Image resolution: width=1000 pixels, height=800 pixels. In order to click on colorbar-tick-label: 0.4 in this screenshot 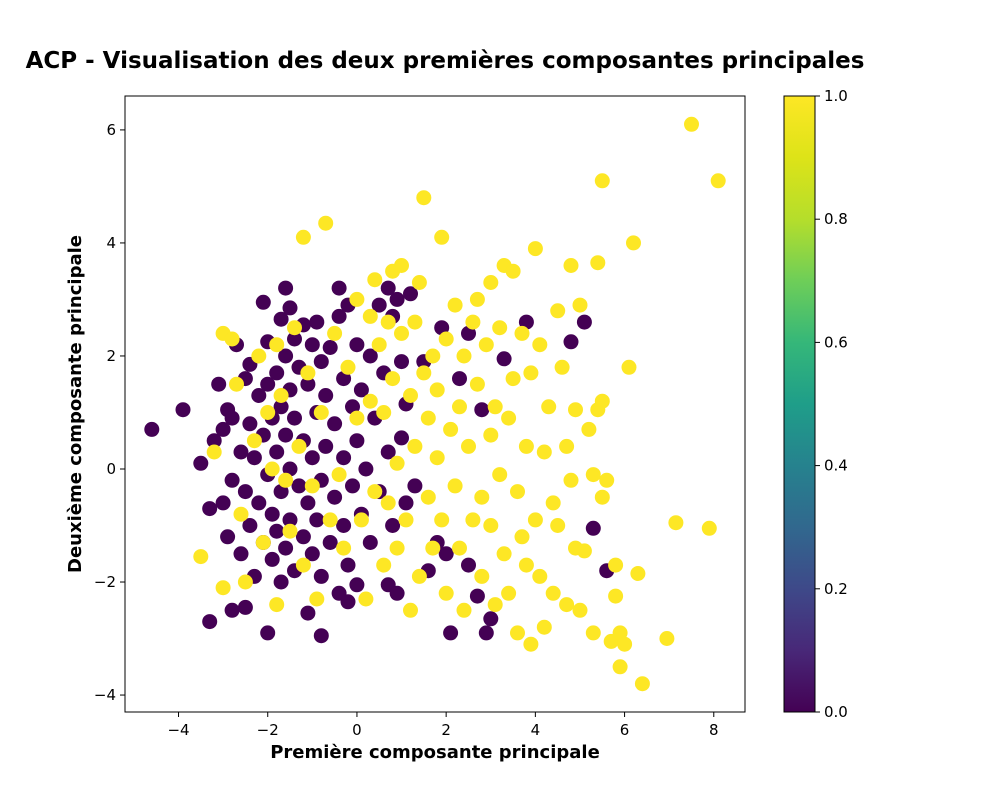, I will do `click(836, 466)`.